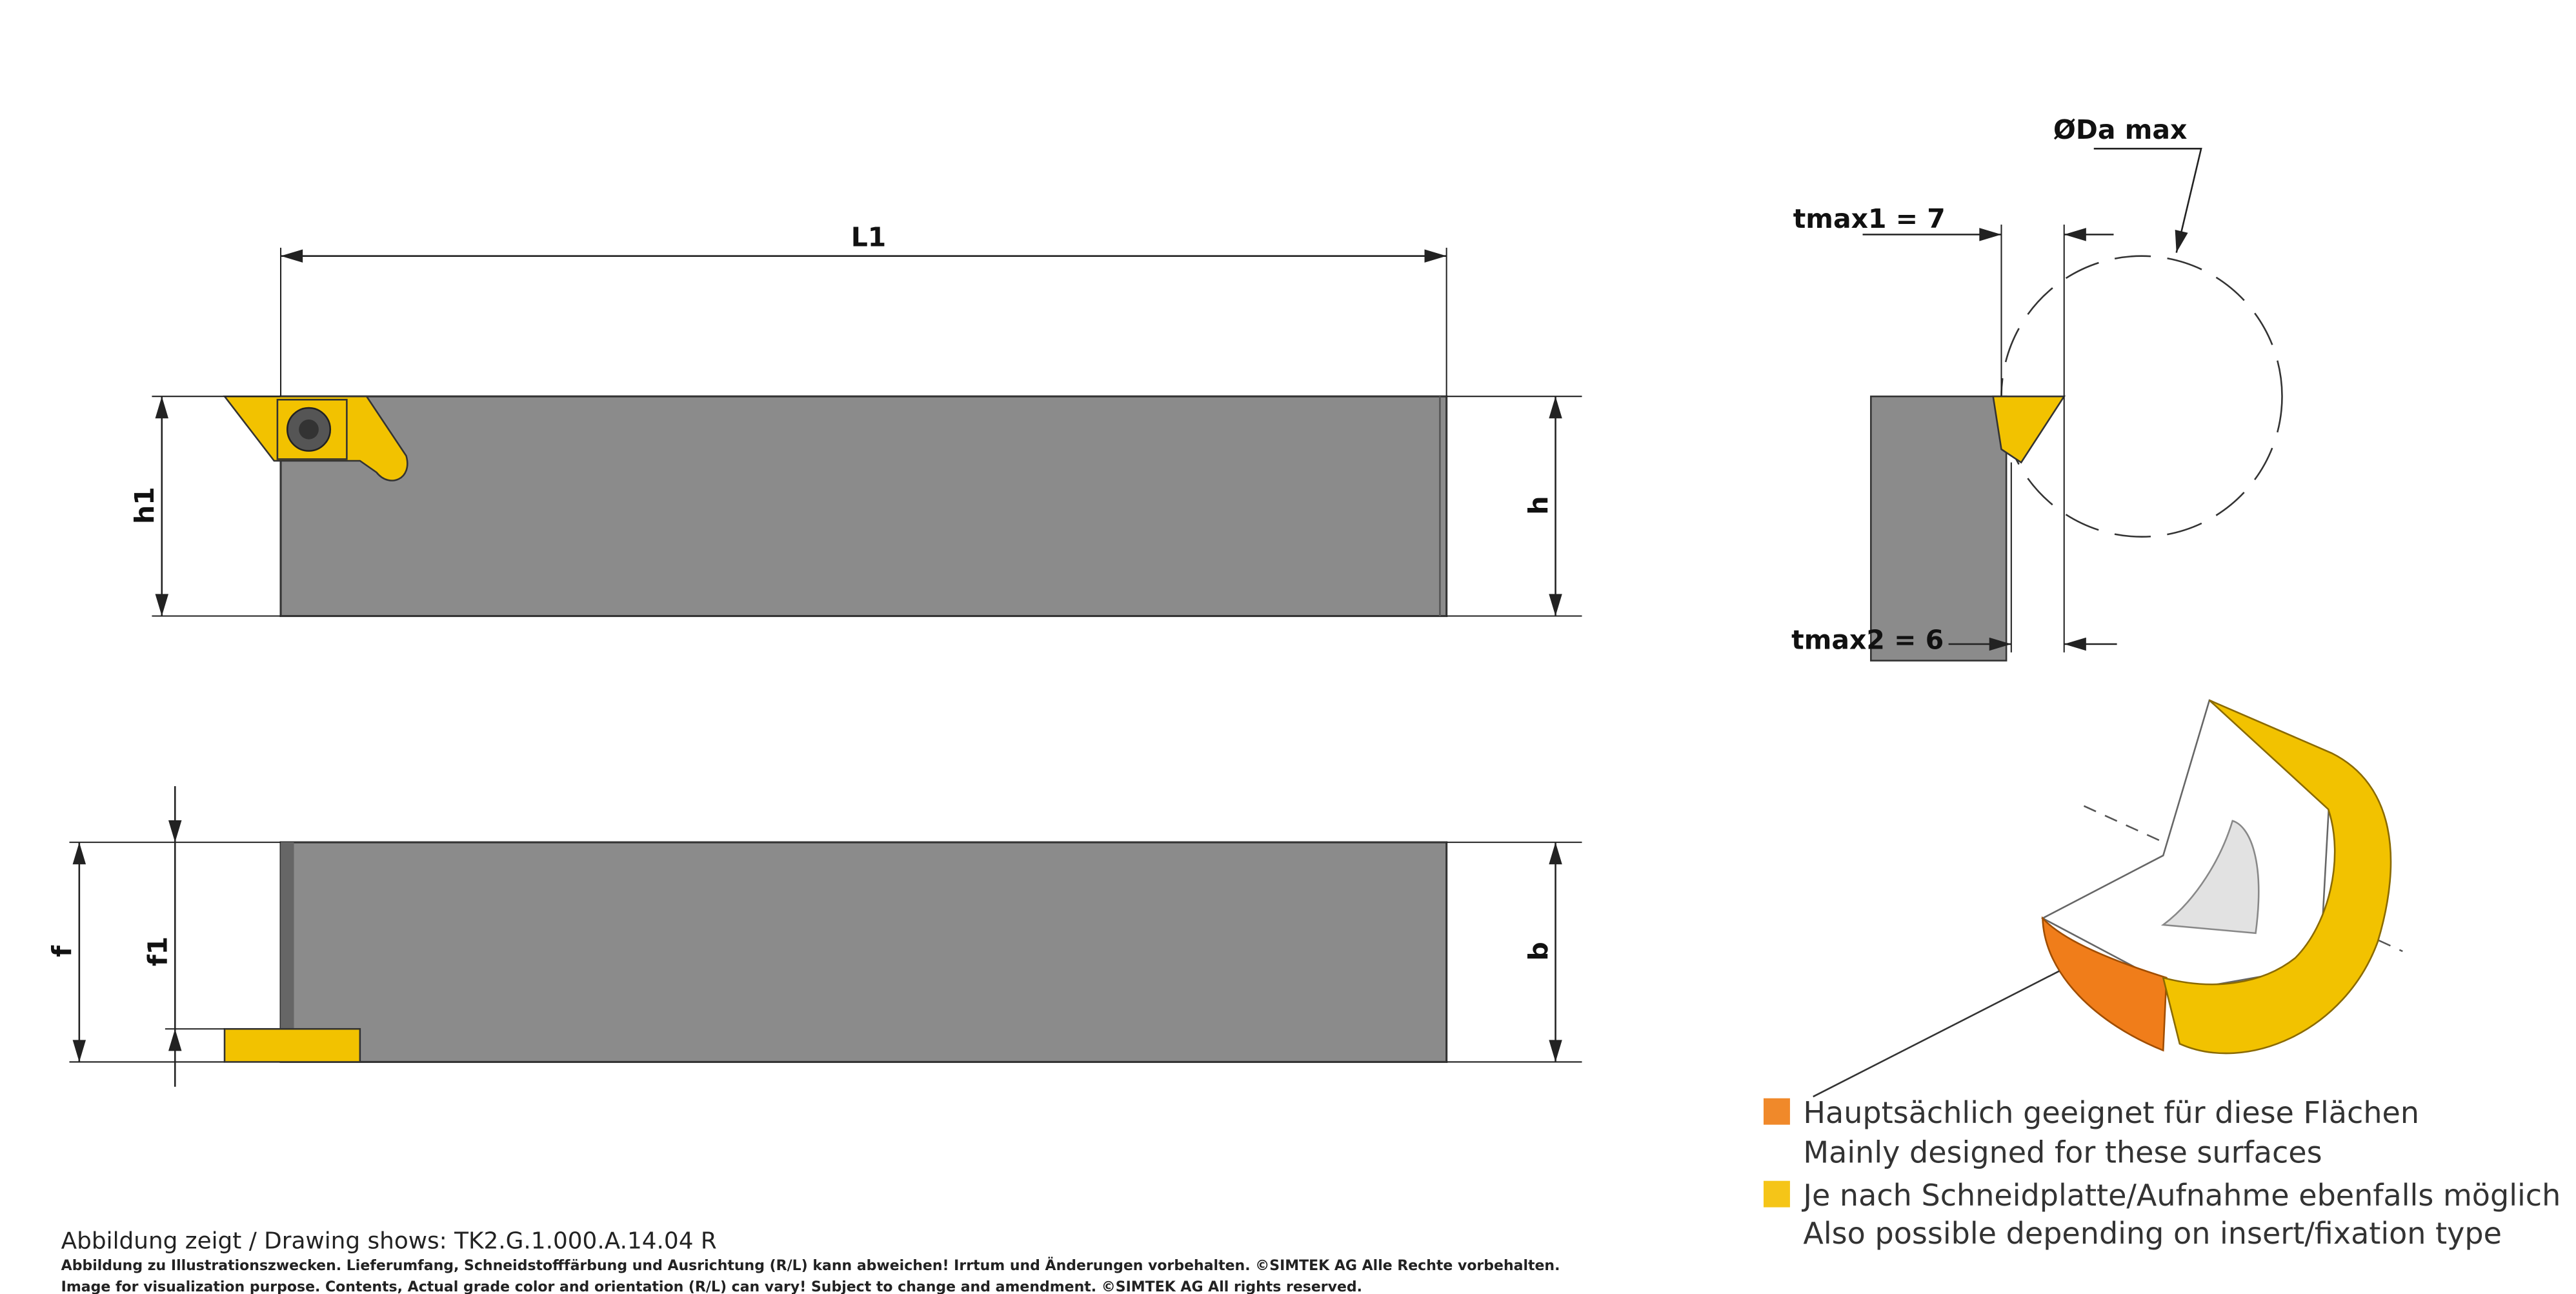 Image resolution: width=2576 pixels, height=1294 pixels. I want to click on axis-line, so click(2243, 879).